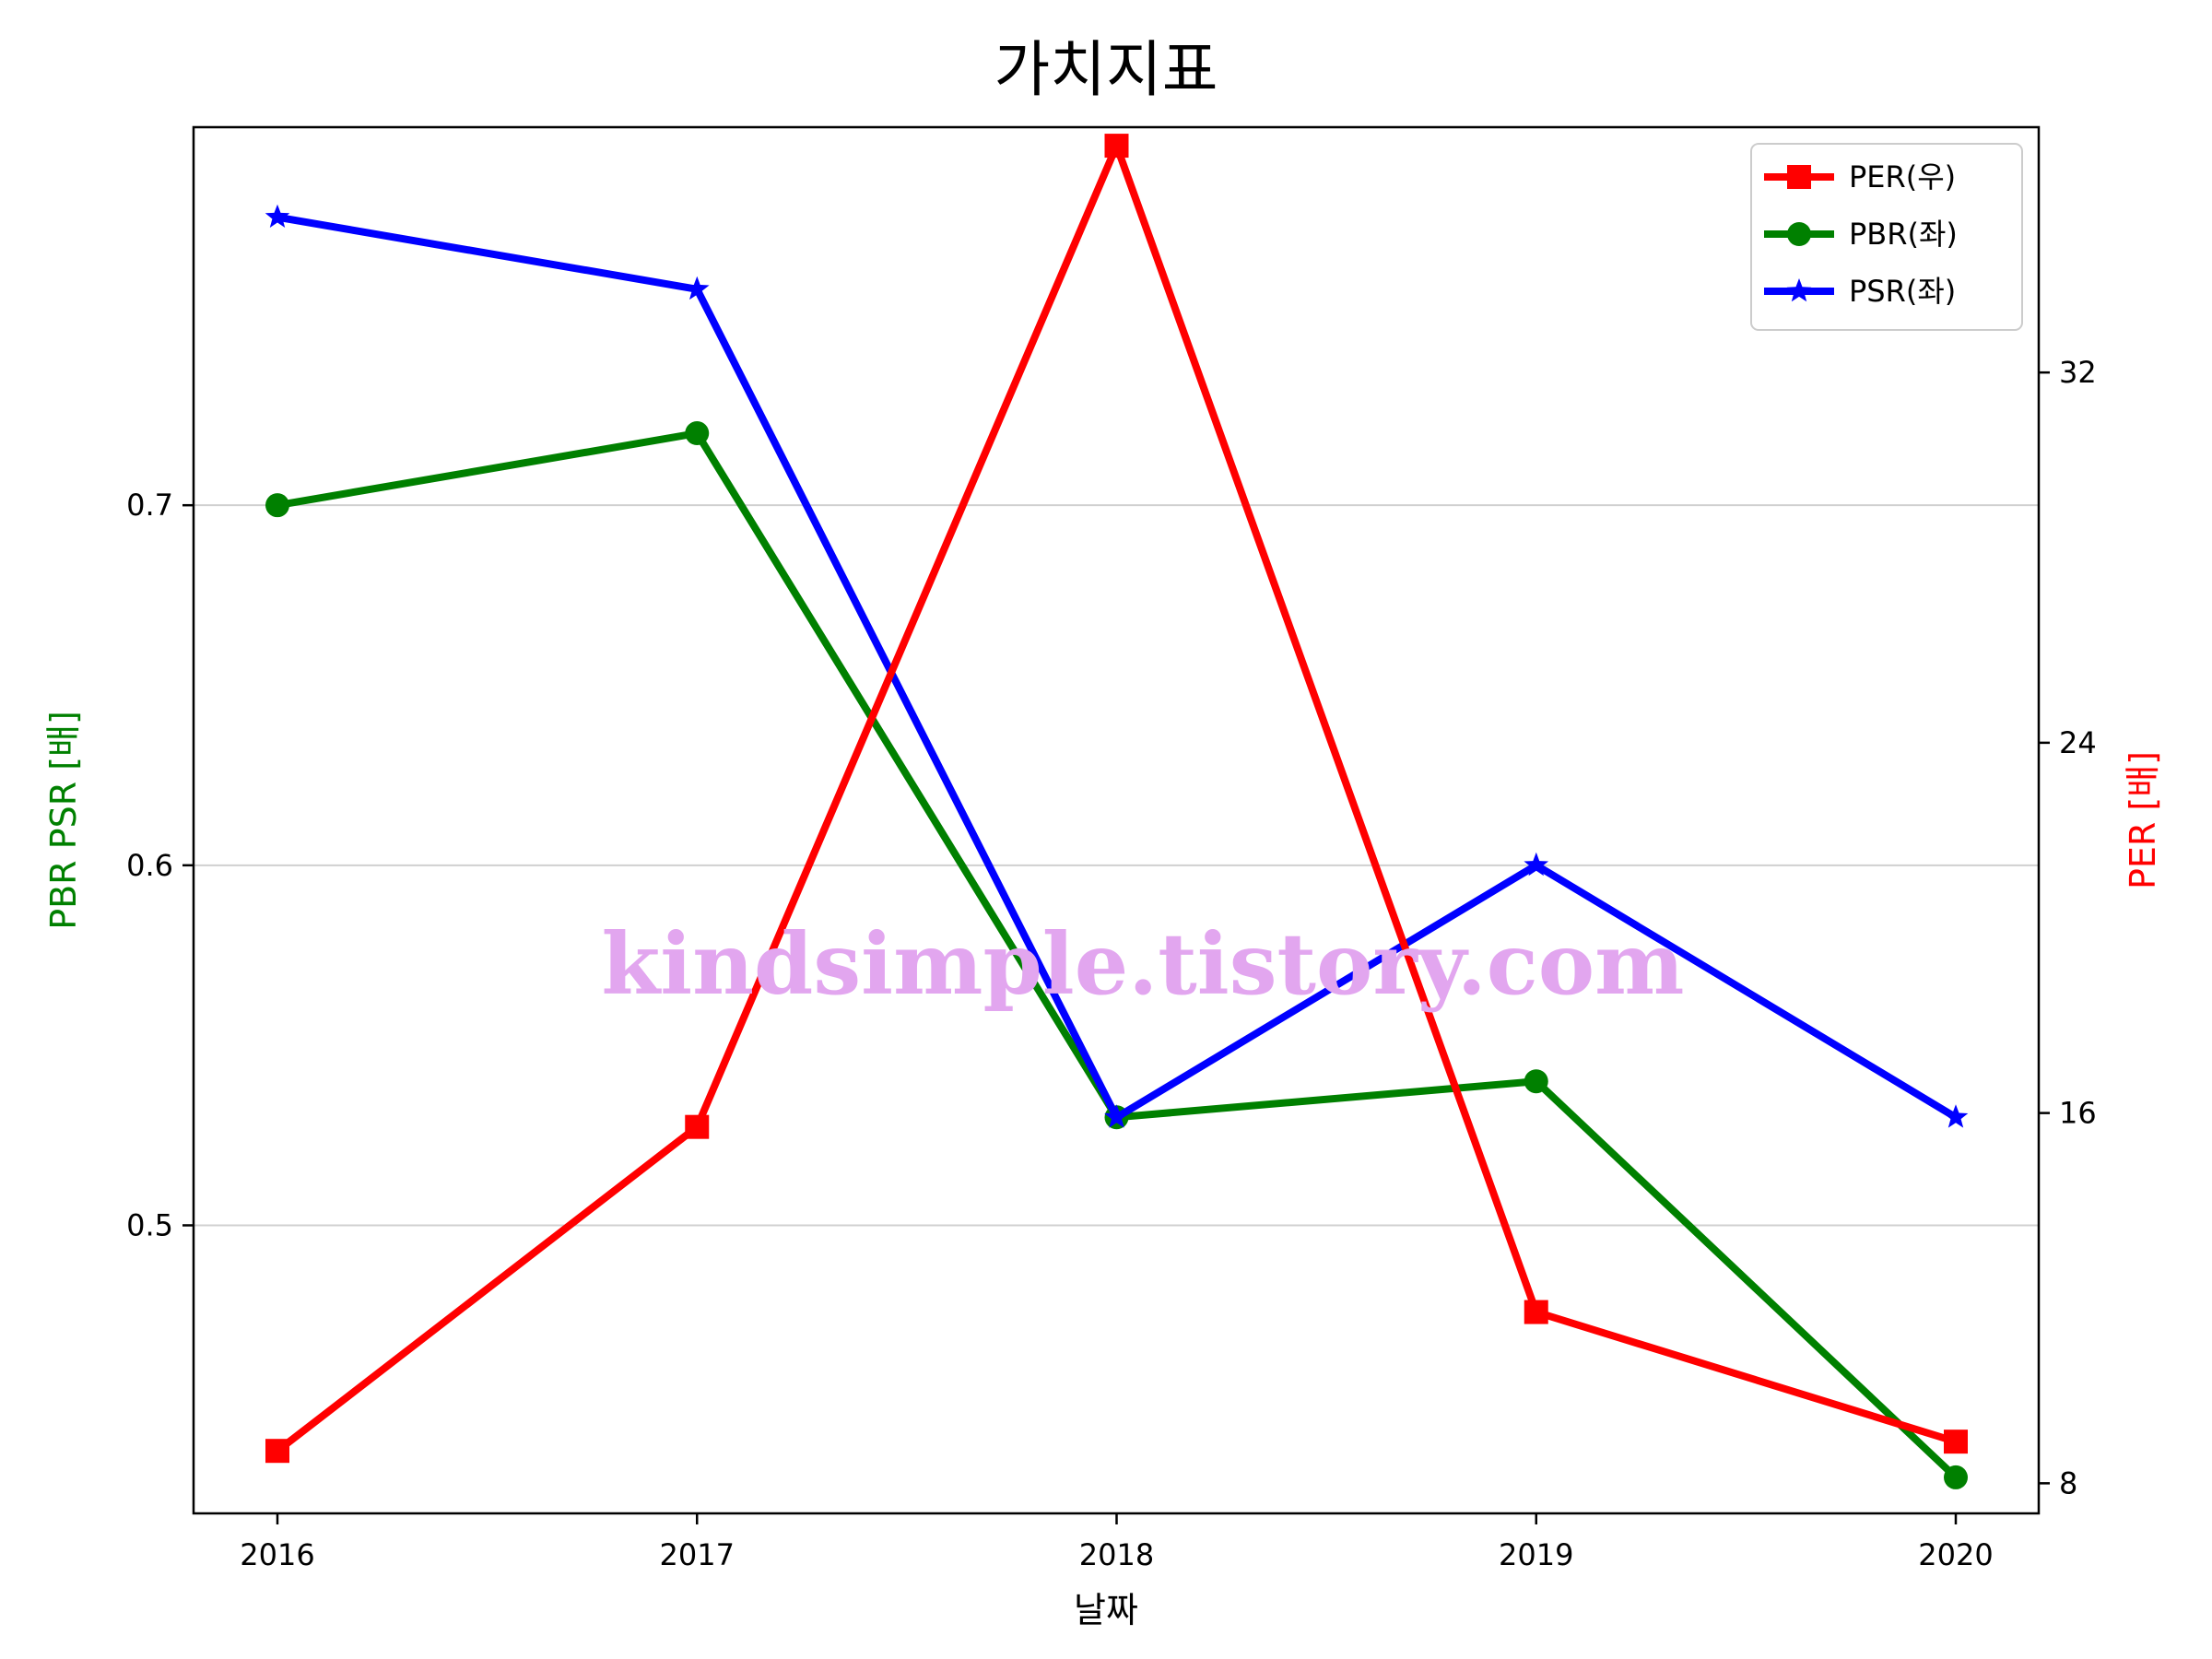 The image size is (2212, 1659). What do you see at coordinates (2078, 742) in the screenshot?
I see `y-right-tick-label-2: 24` at bounding box center [2078, 742].